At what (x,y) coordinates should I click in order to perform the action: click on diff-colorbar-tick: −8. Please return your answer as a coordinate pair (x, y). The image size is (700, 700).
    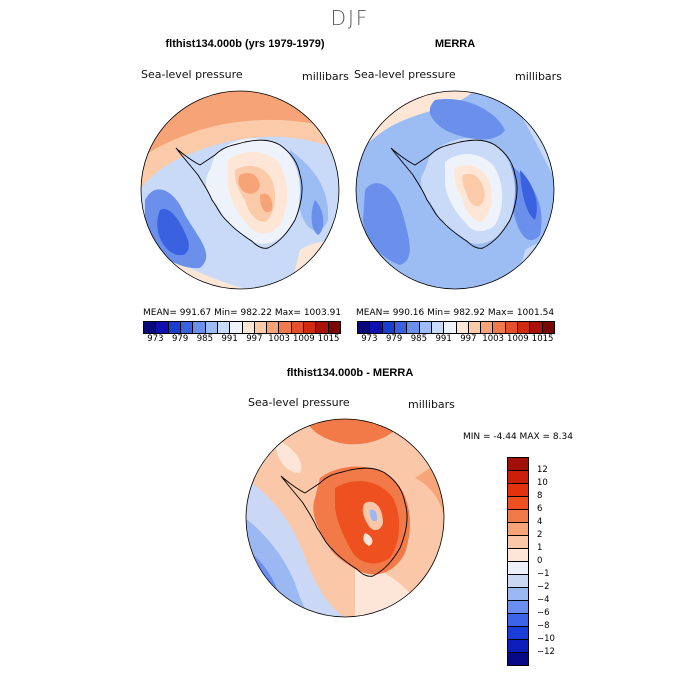
    Looking at the image, I should click on (543, 626).